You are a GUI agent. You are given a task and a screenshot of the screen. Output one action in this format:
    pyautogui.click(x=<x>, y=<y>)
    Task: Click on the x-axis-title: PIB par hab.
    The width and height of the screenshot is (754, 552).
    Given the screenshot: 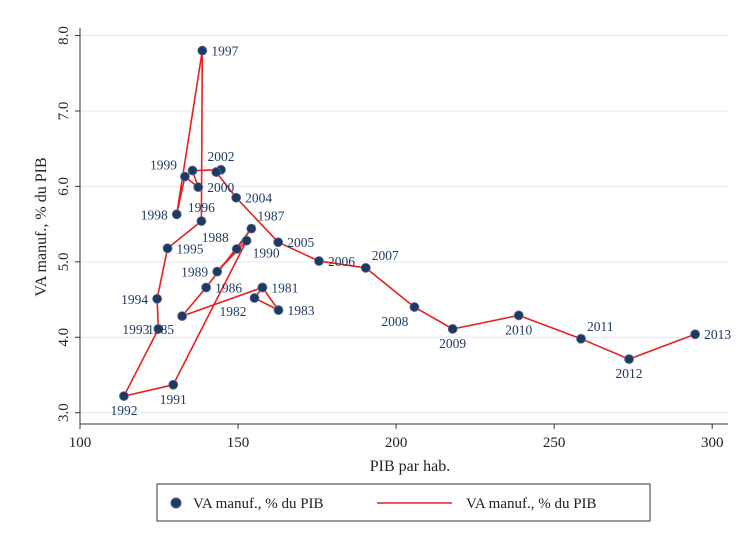 What is the action you would take?
    pyautogui.click(x=410, y=466)
    